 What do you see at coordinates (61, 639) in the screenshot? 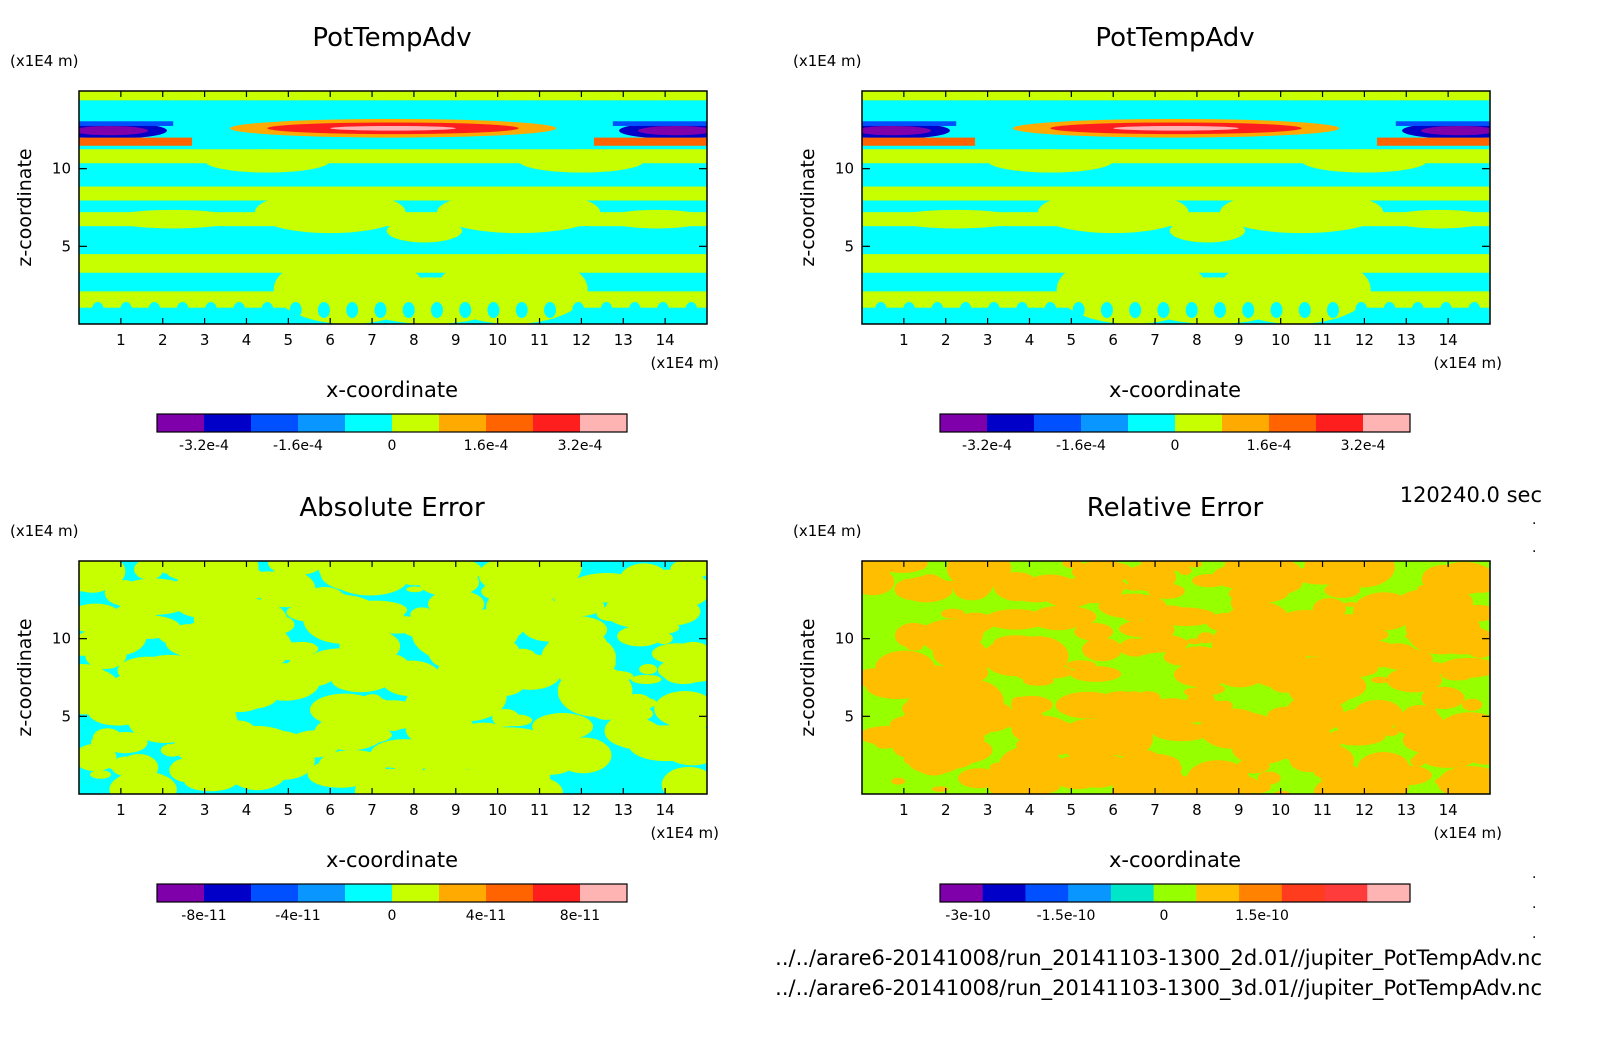
I see `y-tick-label: 10` at bounding box center [61, 639].